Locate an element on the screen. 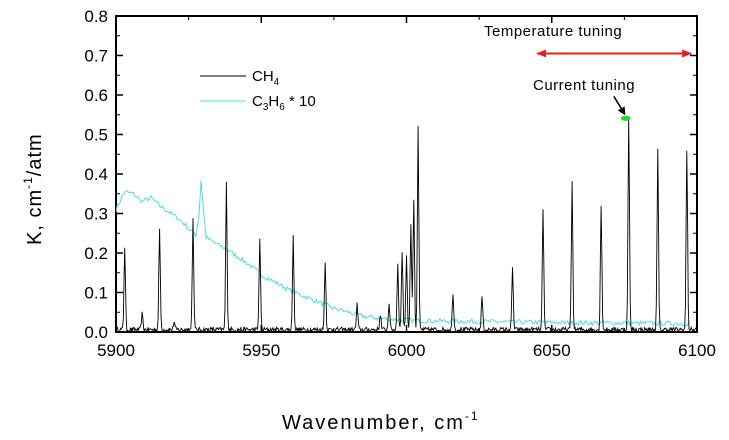 The width and height of the screenshot is (729, 440). annotation-temperature-tuning: Temperature tuning is located at coordinates (588, 40).